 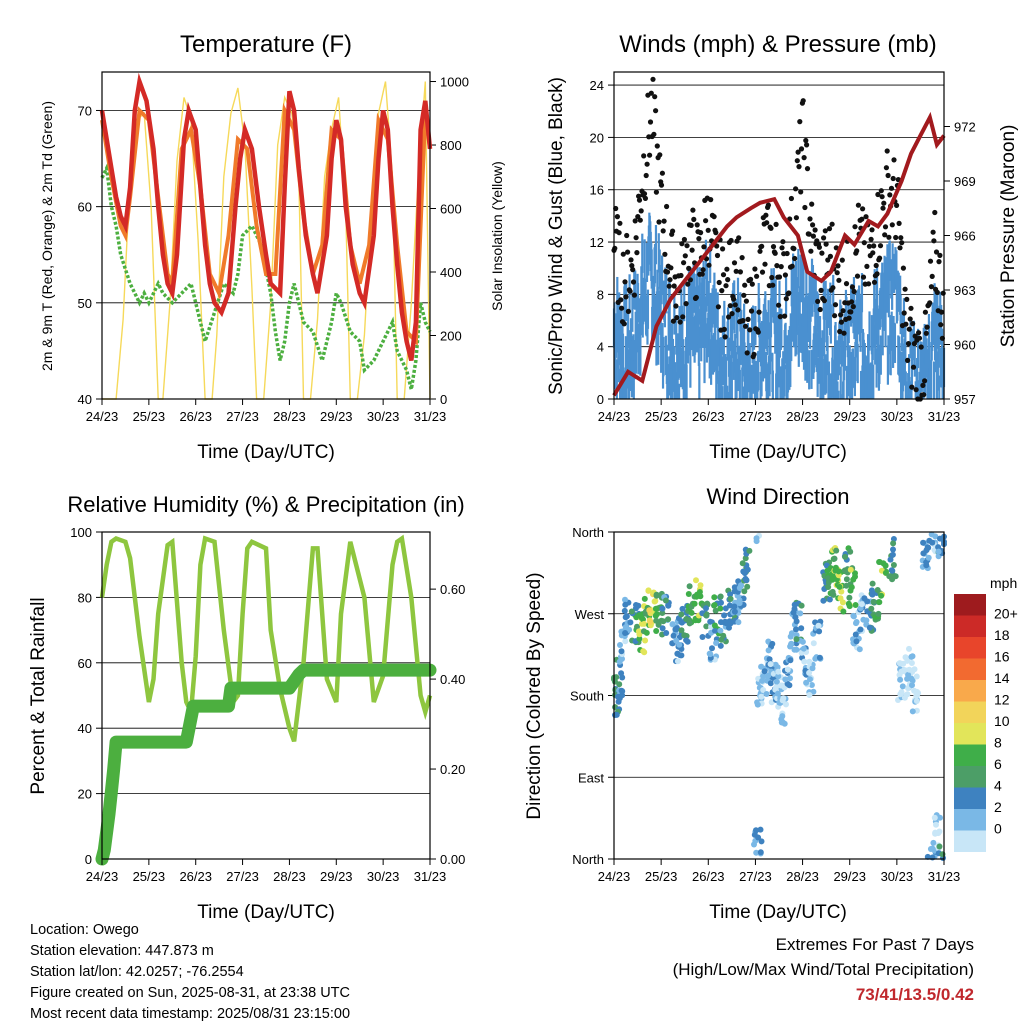 I want to click on temperature-title: Temperature (F), so click(x=266, y=44).